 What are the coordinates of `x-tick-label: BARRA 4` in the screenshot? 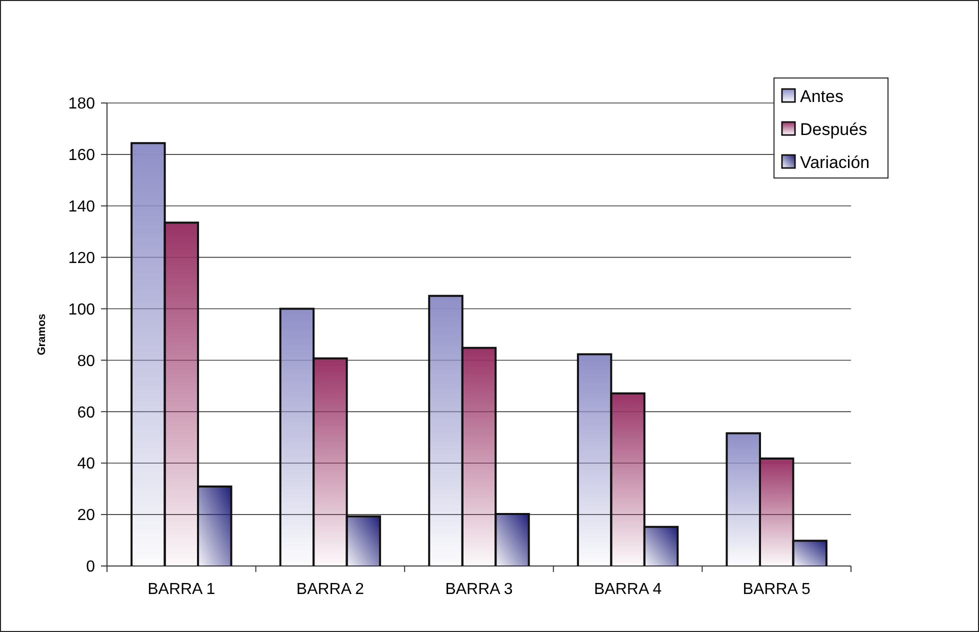 It's located at (628, 589).